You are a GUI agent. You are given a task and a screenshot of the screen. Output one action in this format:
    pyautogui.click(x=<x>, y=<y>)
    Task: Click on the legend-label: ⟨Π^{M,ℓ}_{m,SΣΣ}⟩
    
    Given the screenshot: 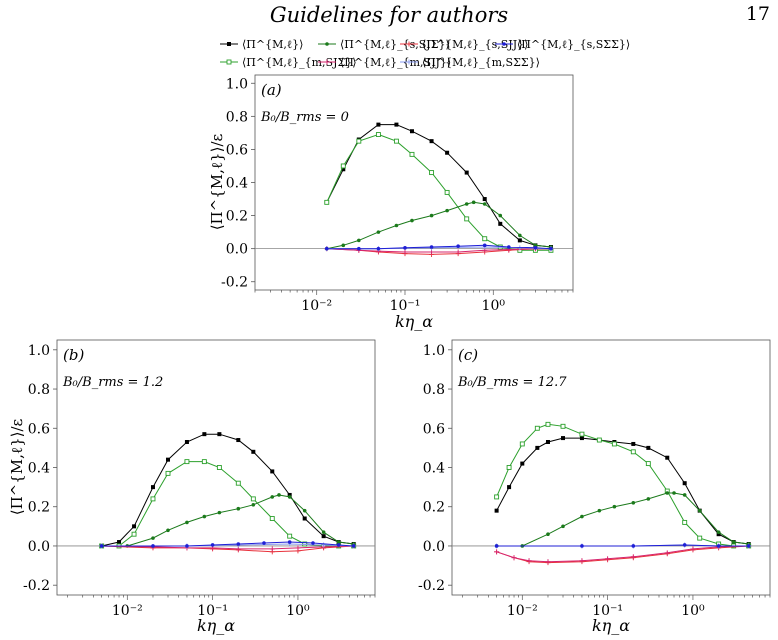 What is the action you would take?
    pyautogui.click(x=481, y=62)
    